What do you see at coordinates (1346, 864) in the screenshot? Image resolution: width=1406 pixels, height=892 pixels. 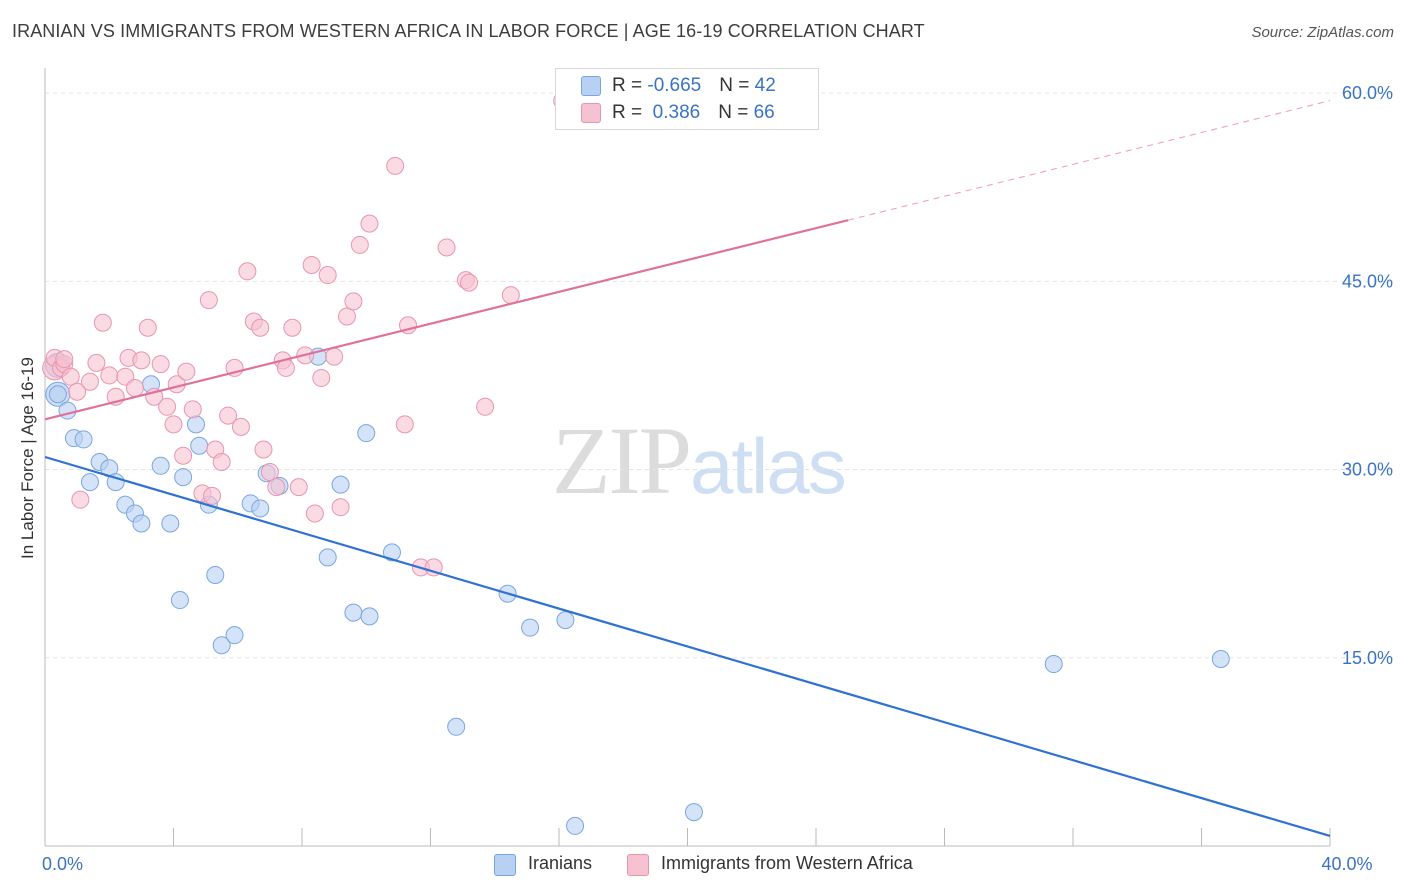 I see `x-tick-label: 40.0%` at bounding box center [1346, 864].